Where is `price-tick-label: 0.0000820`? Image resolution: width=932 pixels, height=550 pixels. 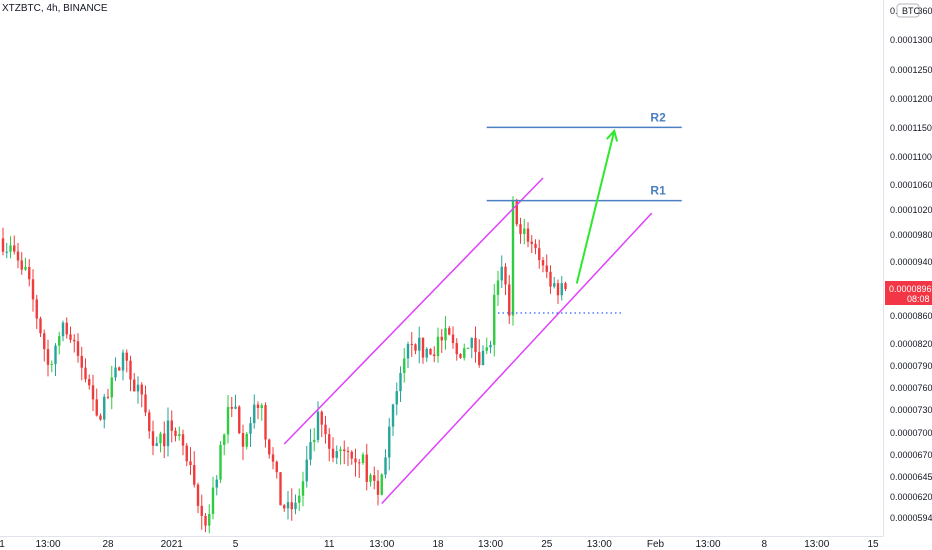
price-tick-label: 0.0000820 is located at coordinates (911, 344).